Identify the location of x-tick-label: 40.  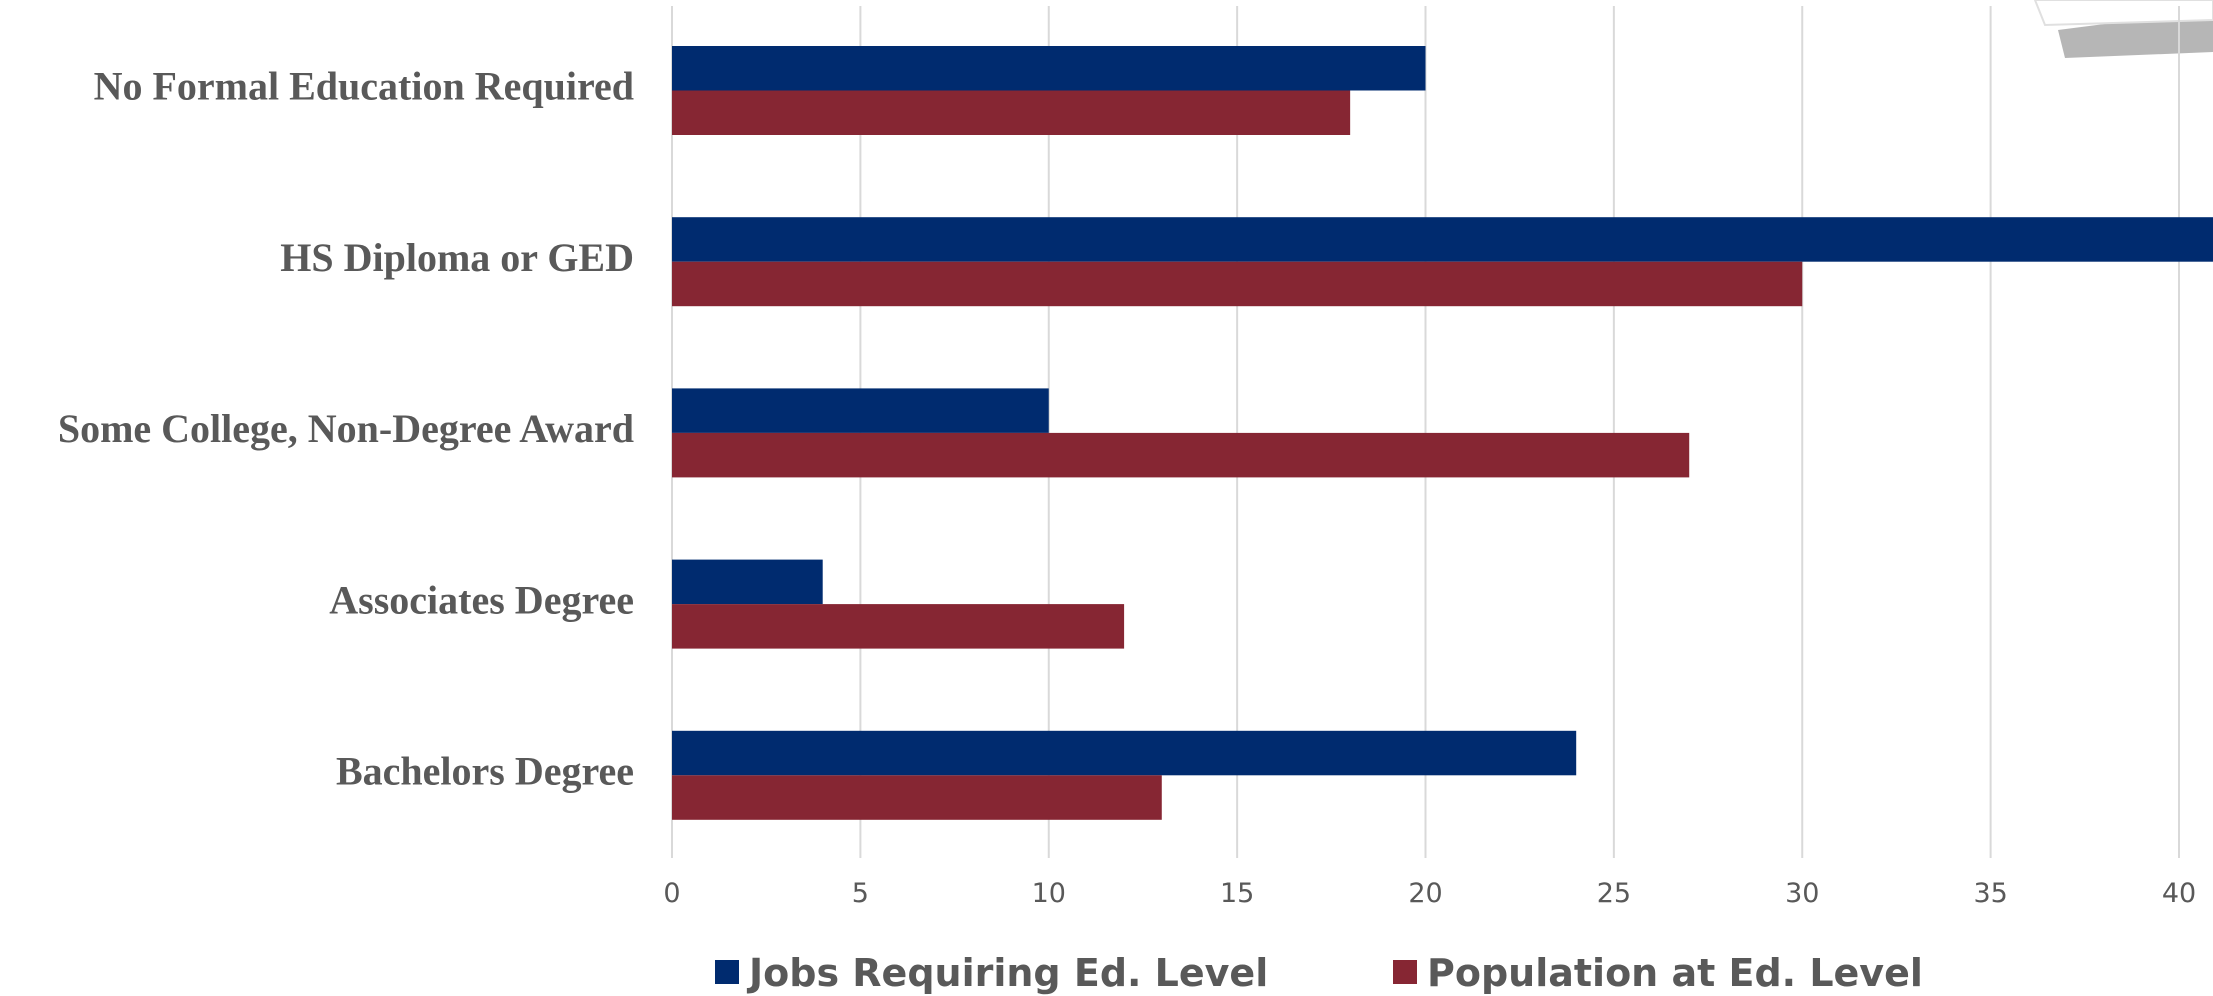
(2179, 893).